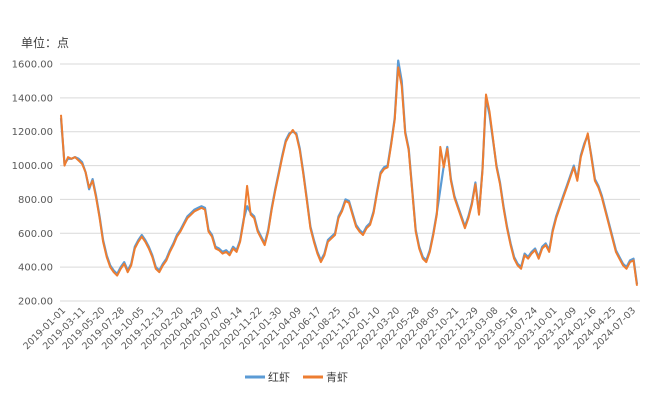 The image size is (650, 413). What do you see at coordinates (279, 377) in the screenshot?
I see `legend-label: 红虾` at bounding box center [279, 377].